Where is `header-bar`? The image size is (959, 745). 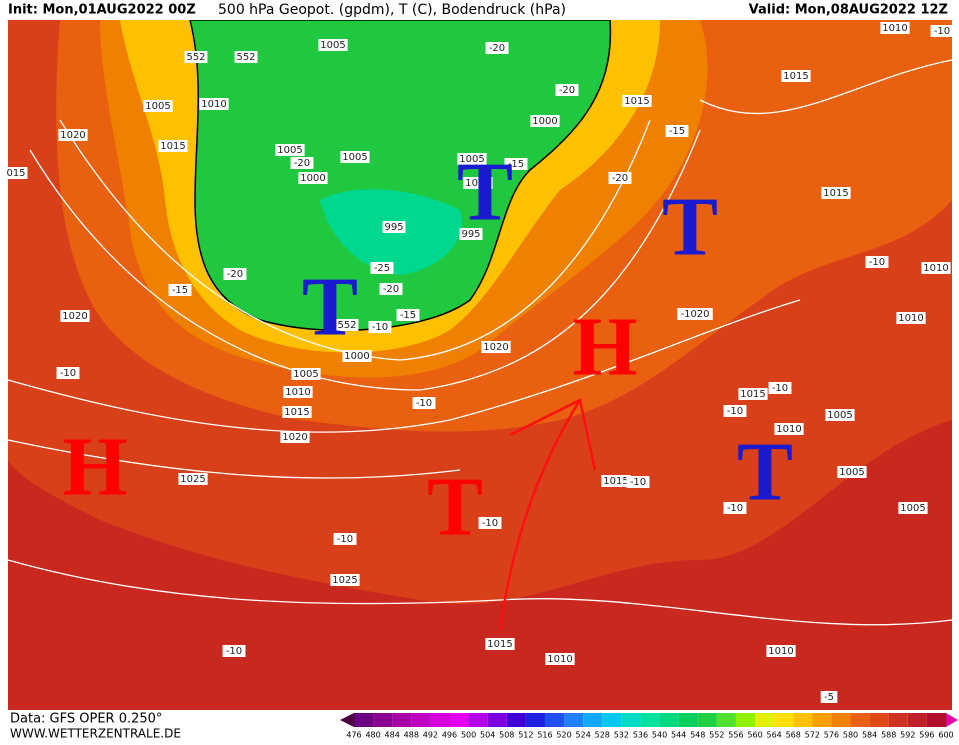
header-bar is located at coordinates (479, 10).